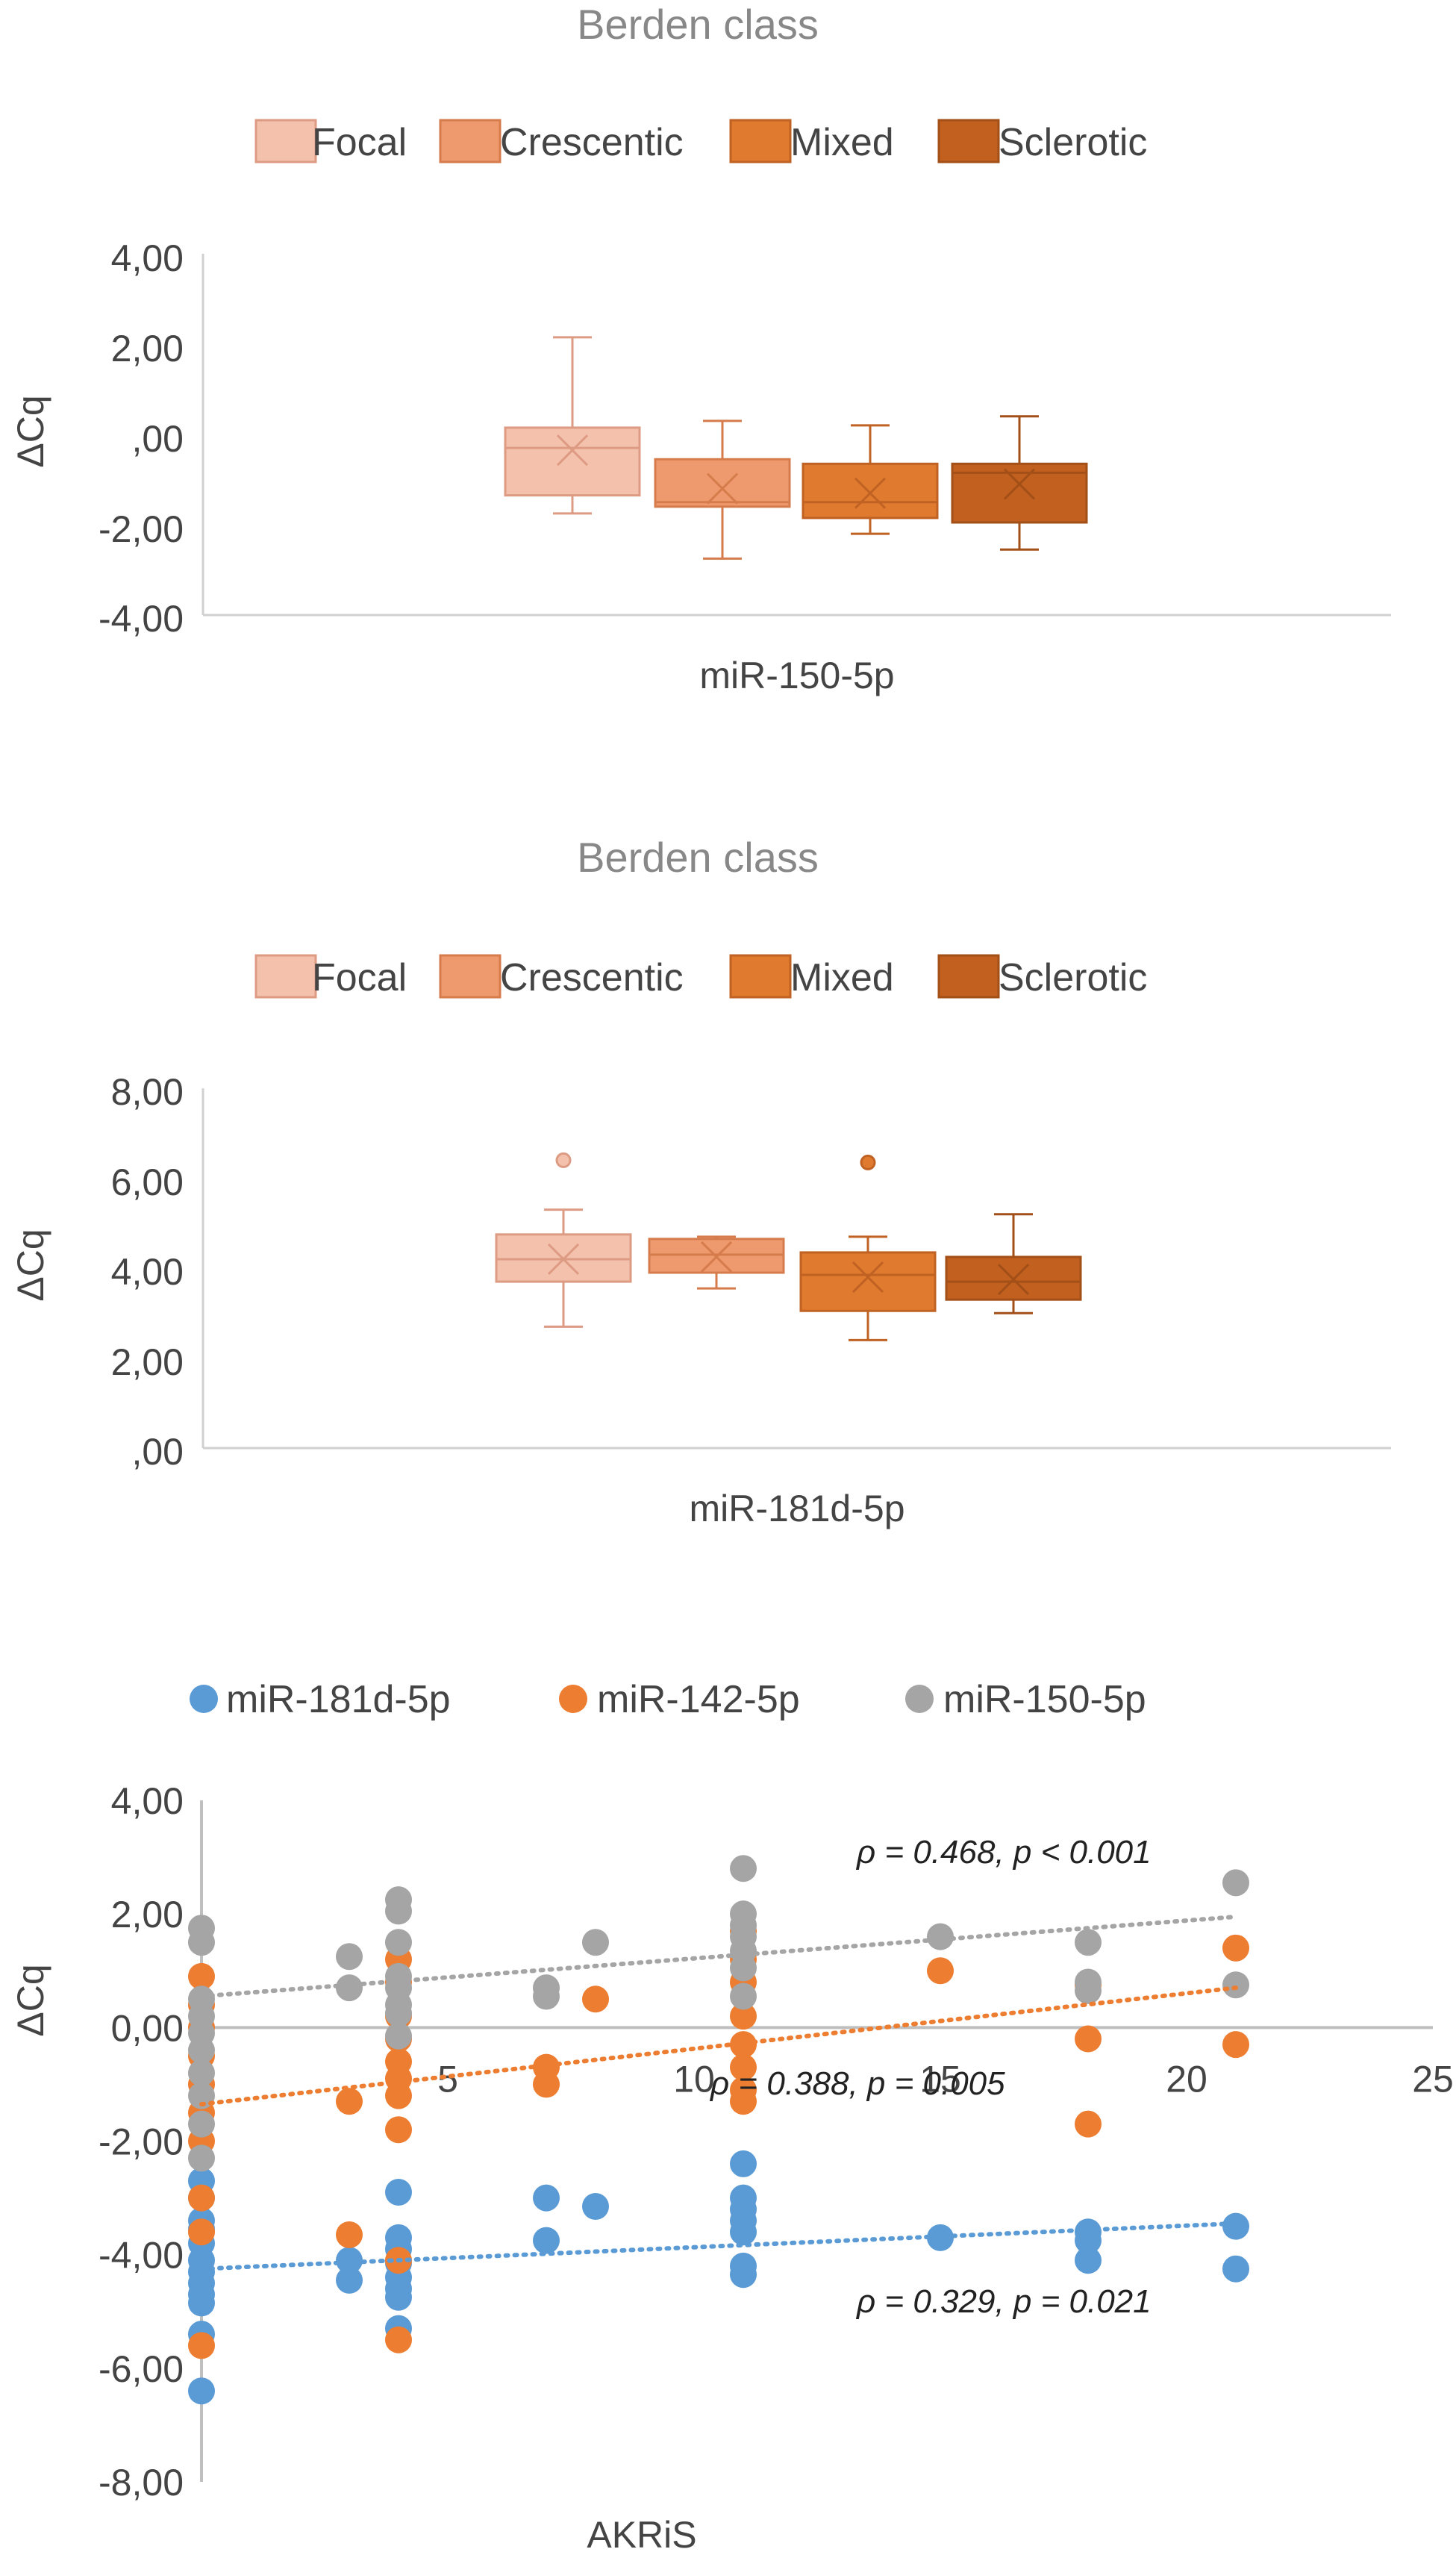  I want to click on chart1-legend-focal: Focal, so click(359, 142).